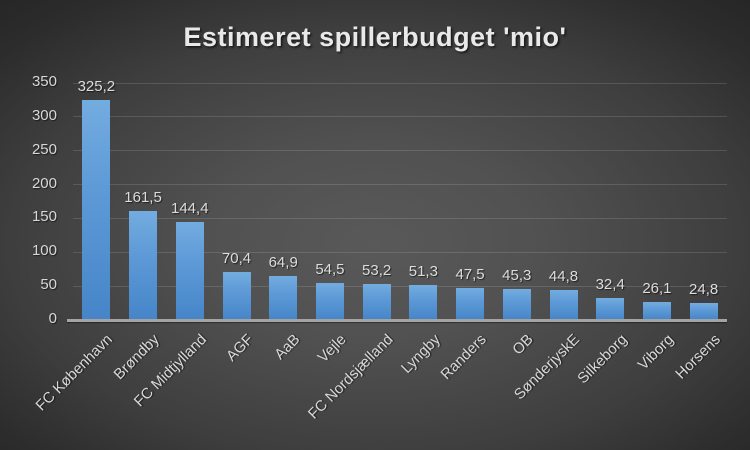 Image resolution: width=750 pixels, height=450 pixels. What do you see at coordinates (397, 320) in the screenshot?
I see `x-axis-line` at bounding box center [397, 320].